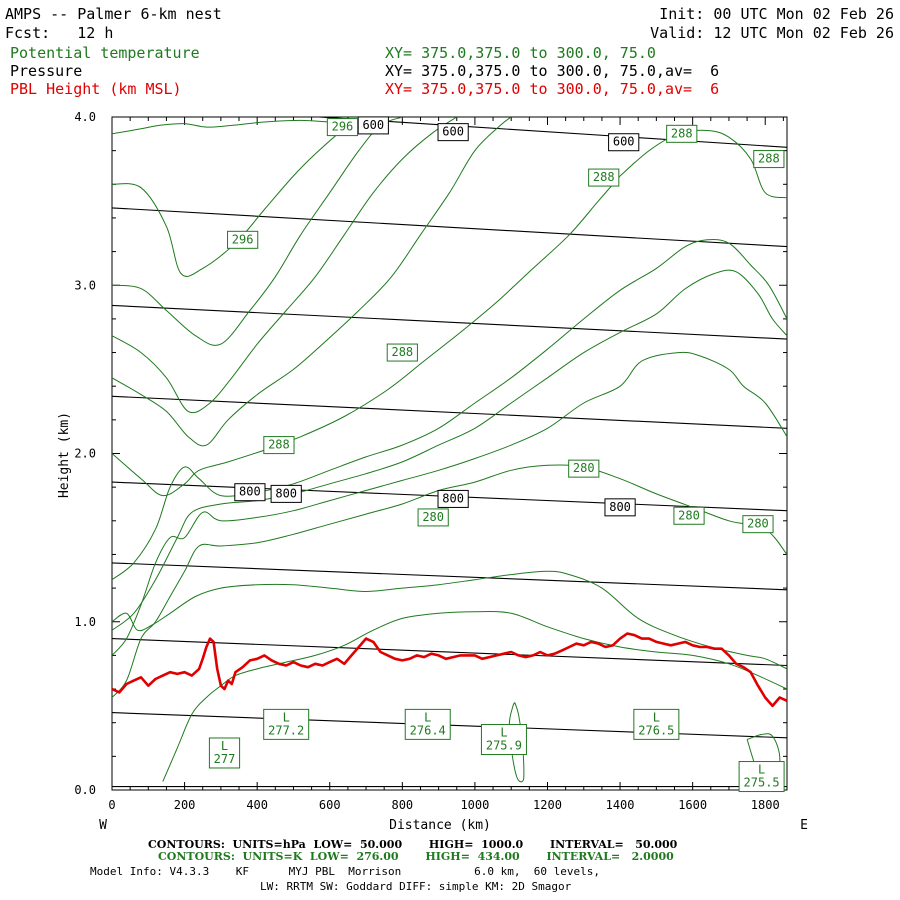 The height and width of the screenshot is (900, 900). I want to click on chart-title: AMPS -- Palmer 6-km nest, so click(113, 14).